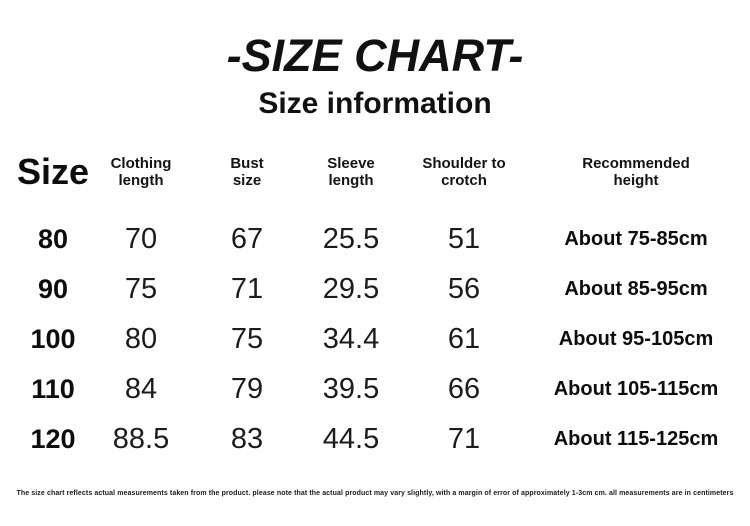 Image resolution: width=750 pixels, height=526 pixels. I want to click on cell-clothing-length: 75, so click(141, 288).